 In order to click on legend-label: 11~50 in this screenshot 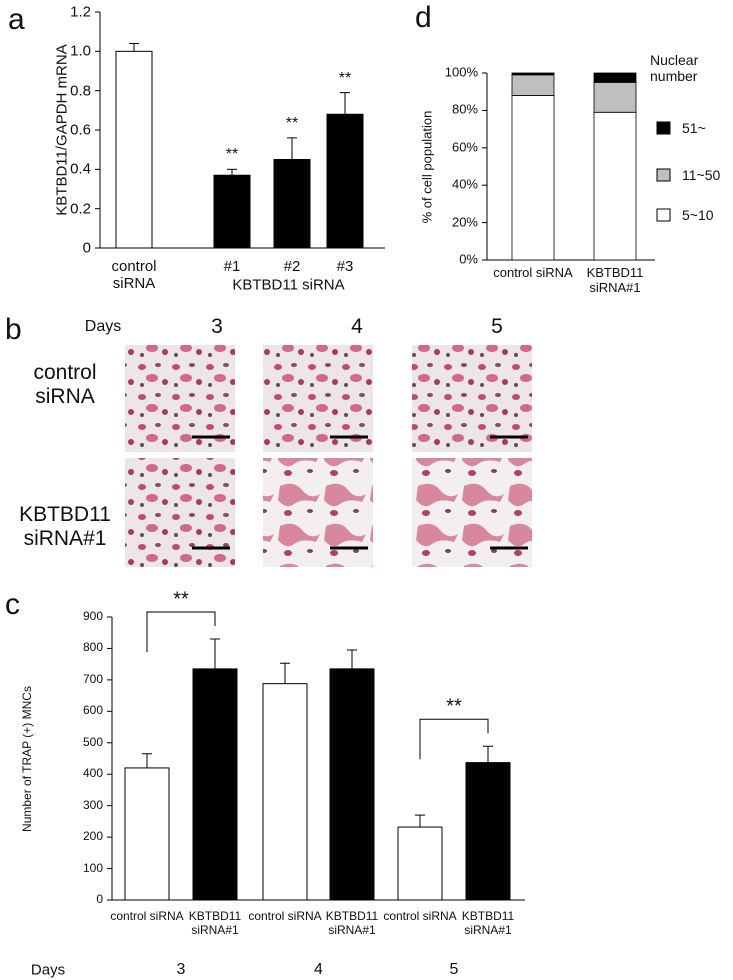, I will do `click(701, 174)`.